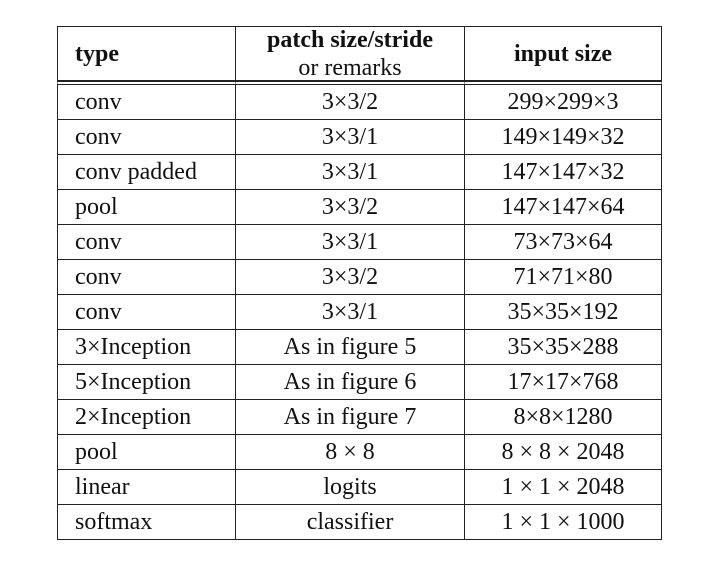 The height and width of the screenshot is (569, 720). I want to click on table-row: linear logits 1 × 1 × 2048, so click(359, 487).